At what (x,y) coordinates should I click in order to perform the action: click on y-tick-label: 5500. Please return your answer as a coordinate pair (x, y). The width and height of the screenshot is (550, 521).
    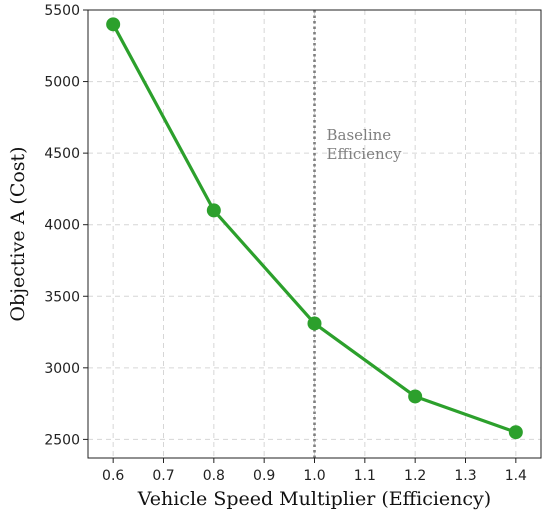
    Looking at the image, I should click on (62, 11).